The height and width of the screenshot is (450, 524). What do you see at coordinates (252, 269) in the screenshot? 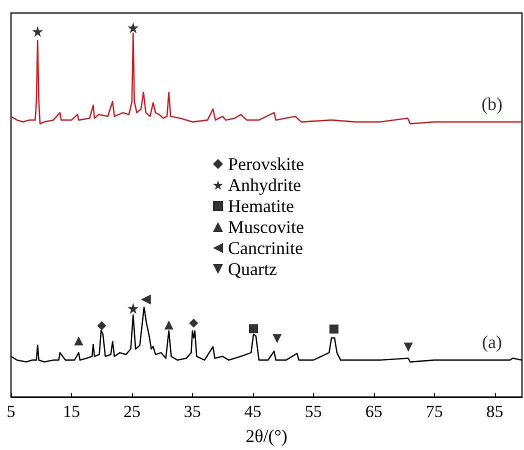
I see `legend-label: Quartz` at bounding box center [252, 269].